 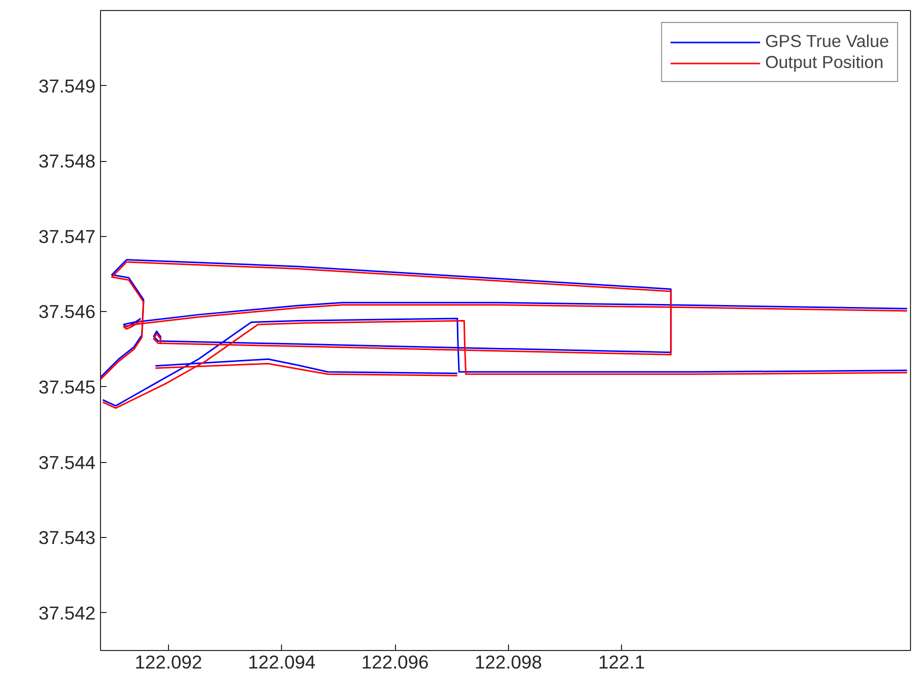 What do you see at coordinates (621, 662) in the screenshot?
I see `x-tick-label: 122.1` at bounding box center [621, 662].